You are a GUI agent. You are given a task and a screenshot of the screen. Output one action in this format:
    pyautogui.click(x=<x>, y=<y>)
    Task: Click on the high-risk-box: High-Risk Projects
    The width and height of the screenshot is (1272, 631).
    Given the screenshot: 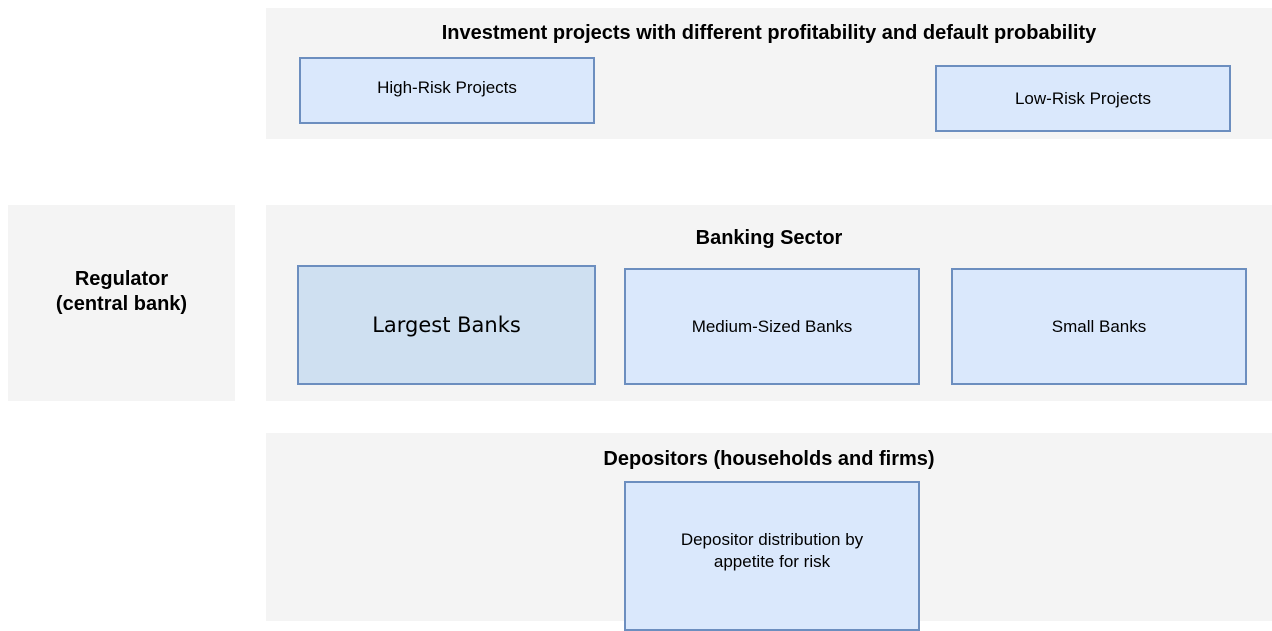 What is the action you would take?
    pyautogui.click(x=447, y=90)
    